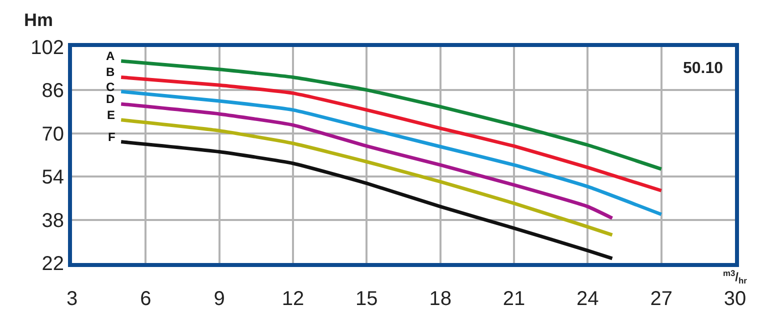  Describe the element at coordinates (53, 221) in the screenshot. I see `y-tick-label: 38` at that location.